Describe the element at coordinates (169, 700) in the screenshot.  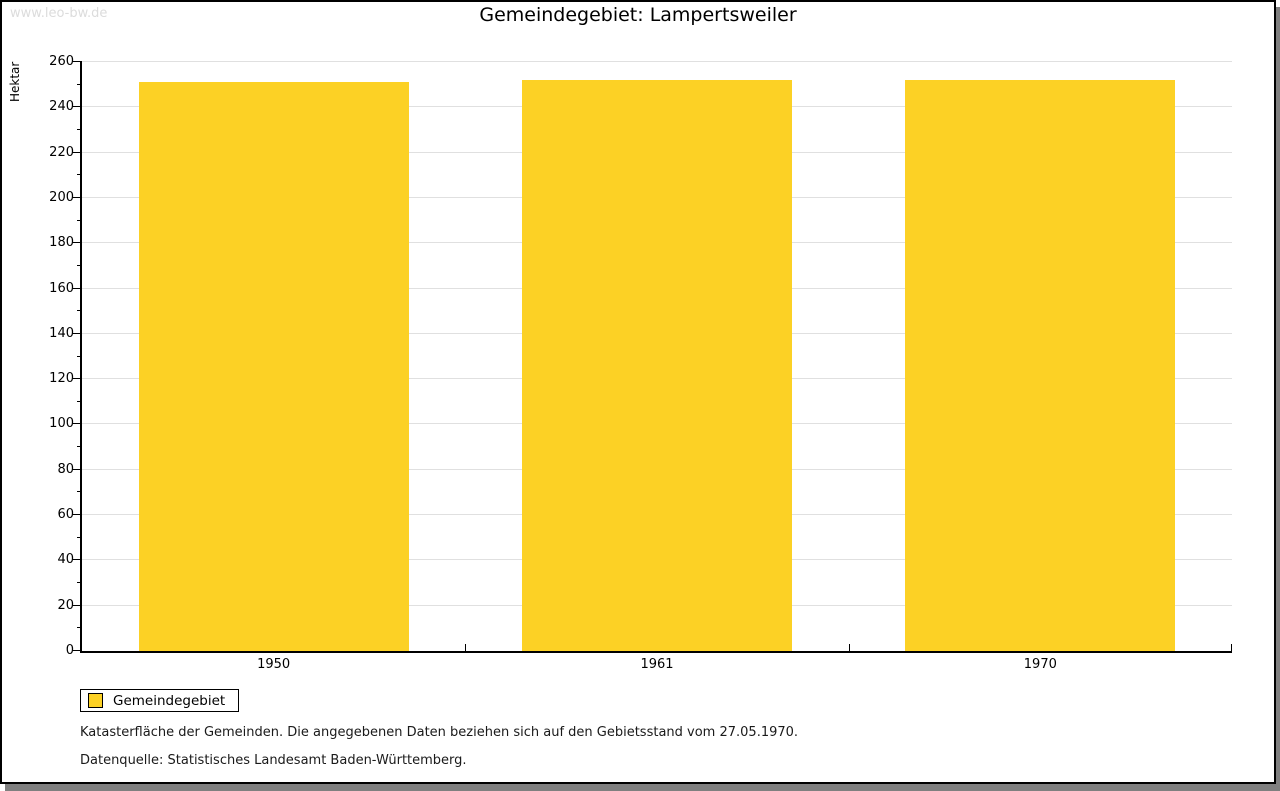
I see `legend-label: Gemeindegebiet` at that location.